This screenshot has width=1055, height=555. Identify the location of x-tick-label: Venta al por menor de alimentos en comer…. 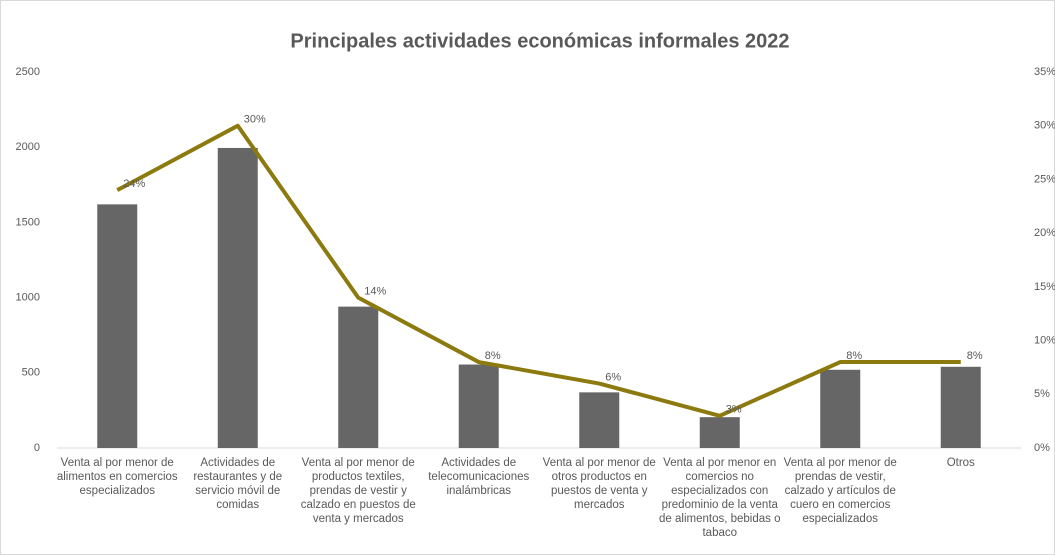
(117, 477).